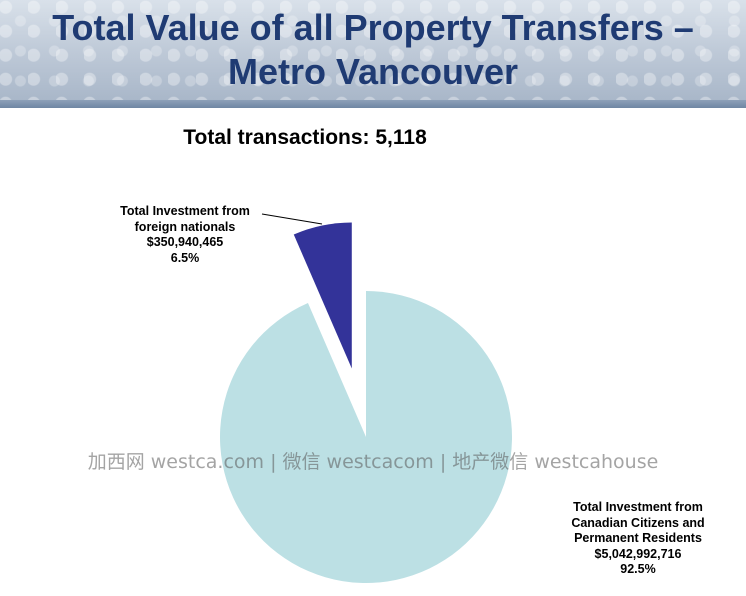 Image resolution: width=746 pixels, height=596 pixels. What do you see at coordinates (638, 553) in the screenshot?
I see `value-canadian: $5,042,992,716` at bounding box center [638, 553].